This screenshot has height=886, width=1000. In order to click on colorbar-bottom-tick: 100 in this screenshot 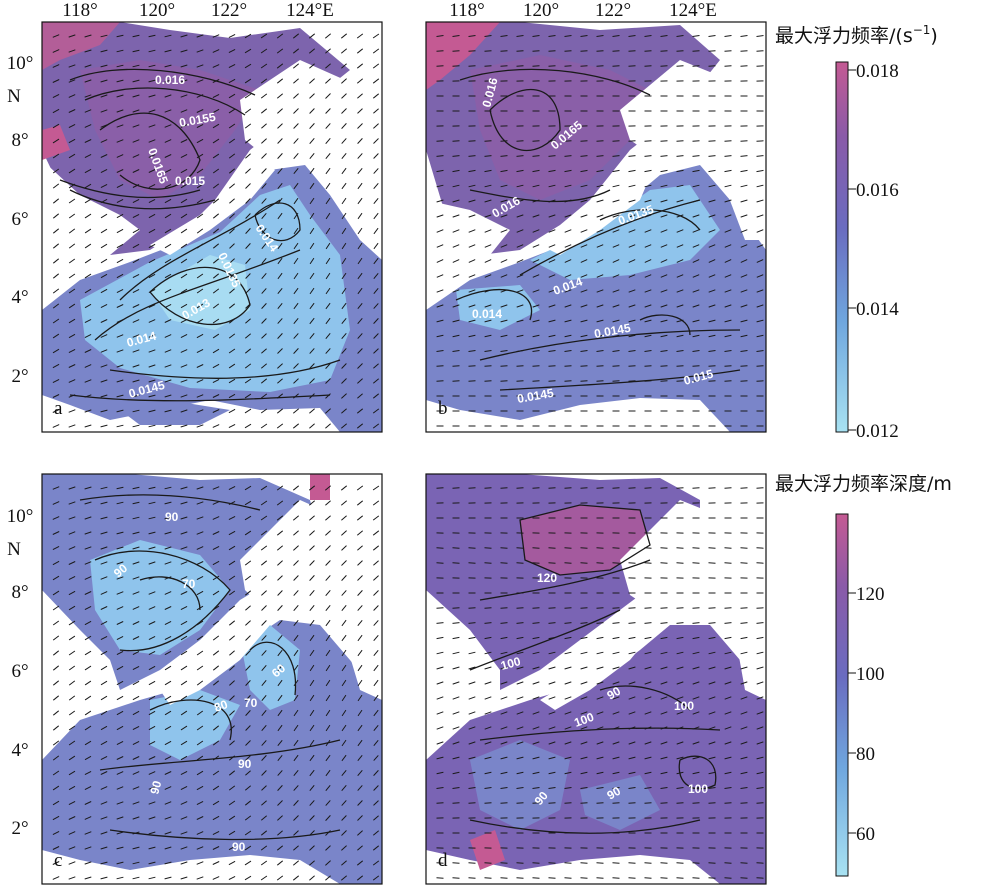, I will do `click(870, 674)`.